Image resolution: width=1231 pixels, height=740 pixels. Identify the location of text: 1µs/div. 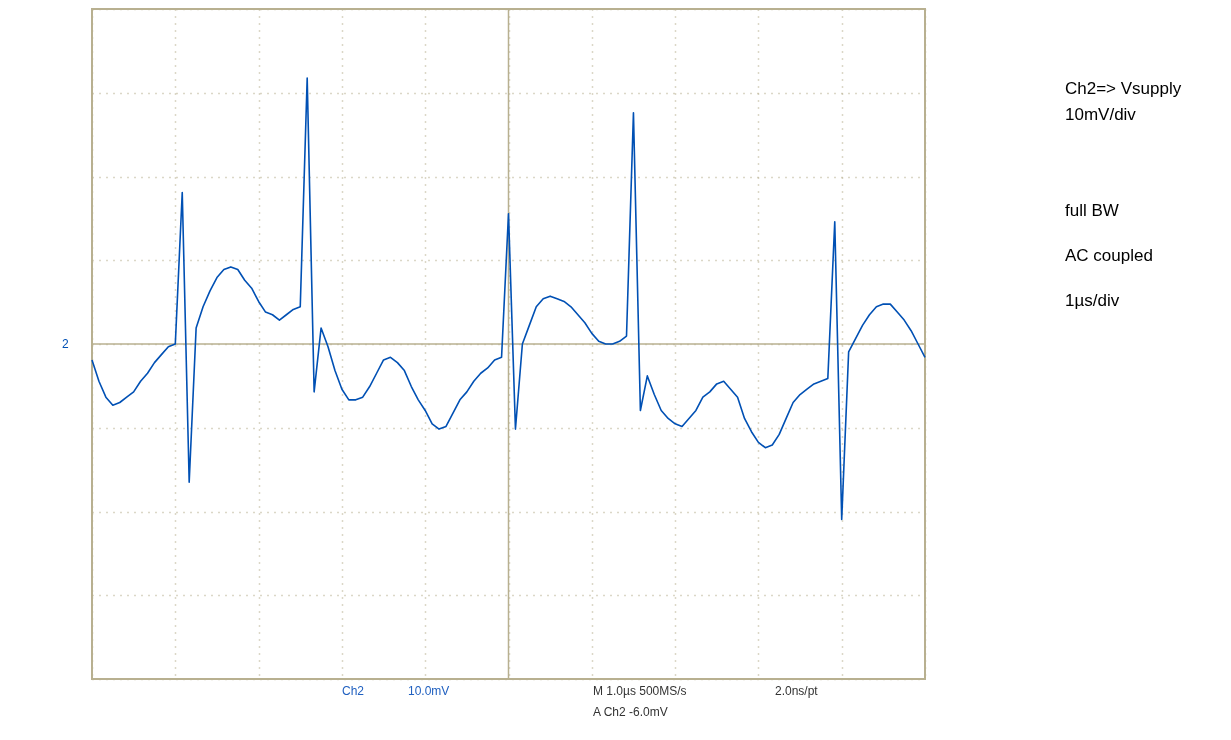
(1092, 300).